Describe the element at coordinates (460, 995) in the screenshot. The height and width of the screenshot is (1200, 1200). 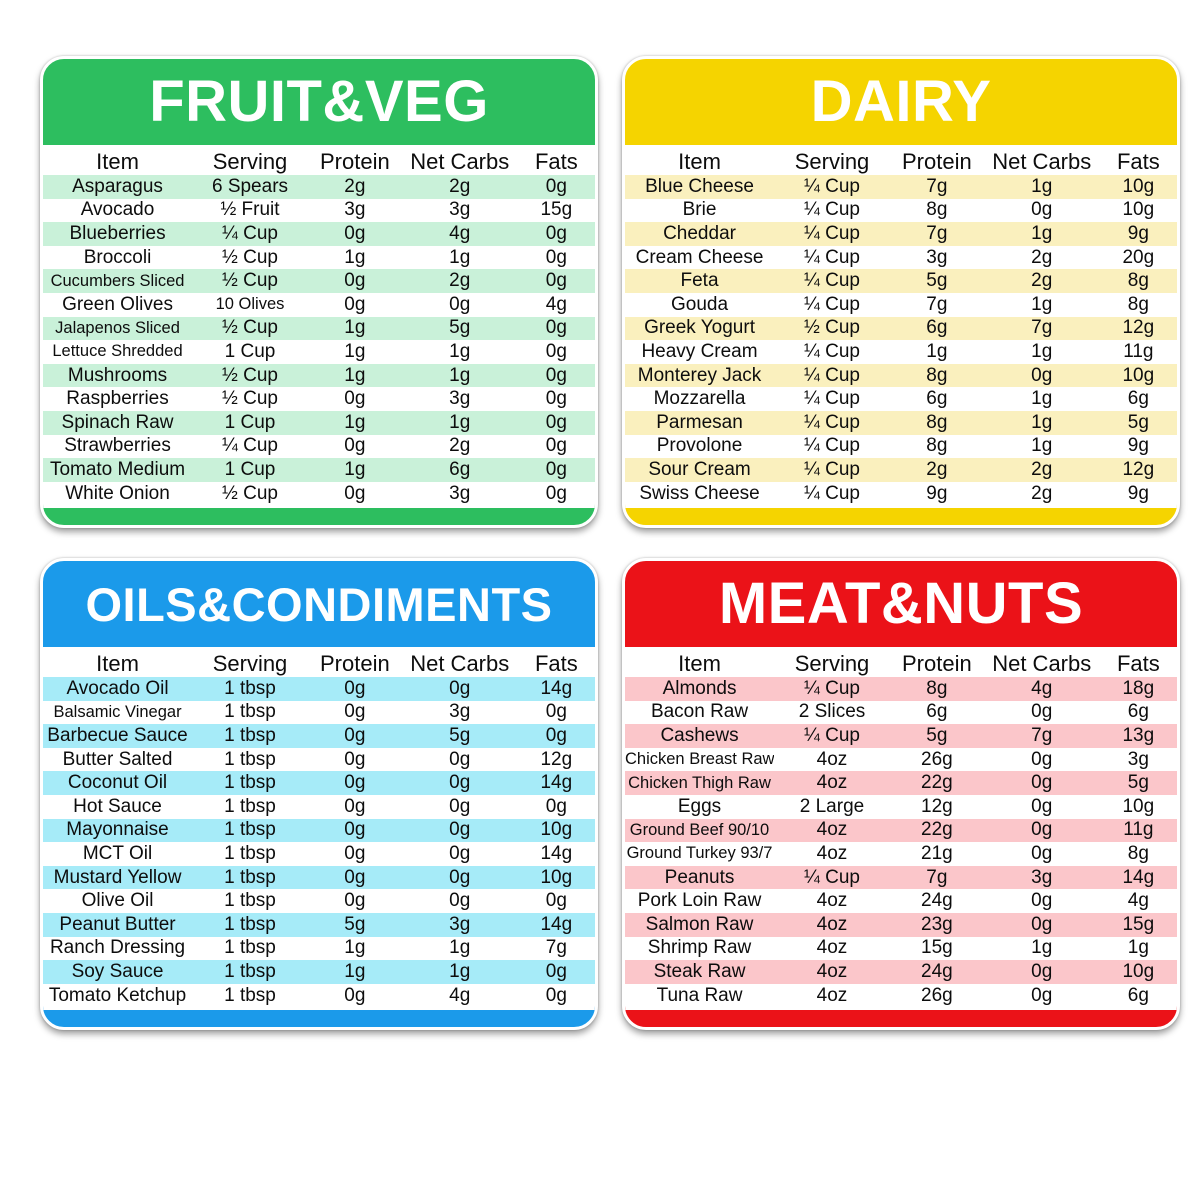
I see `net-carbs-cell: 4g` at that location.